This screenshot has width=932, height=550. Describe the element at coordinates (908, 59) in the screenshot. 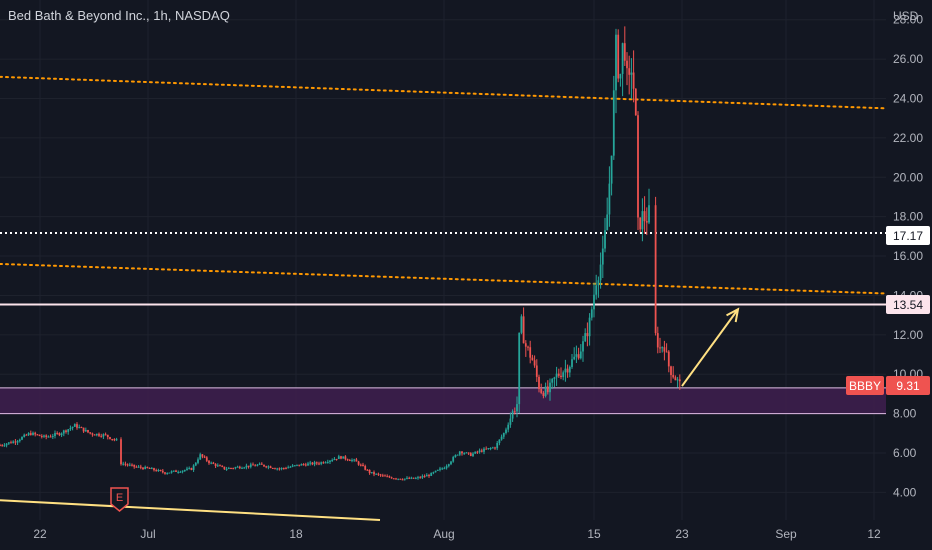

I see `price-tick-label: 26.00` at that location.